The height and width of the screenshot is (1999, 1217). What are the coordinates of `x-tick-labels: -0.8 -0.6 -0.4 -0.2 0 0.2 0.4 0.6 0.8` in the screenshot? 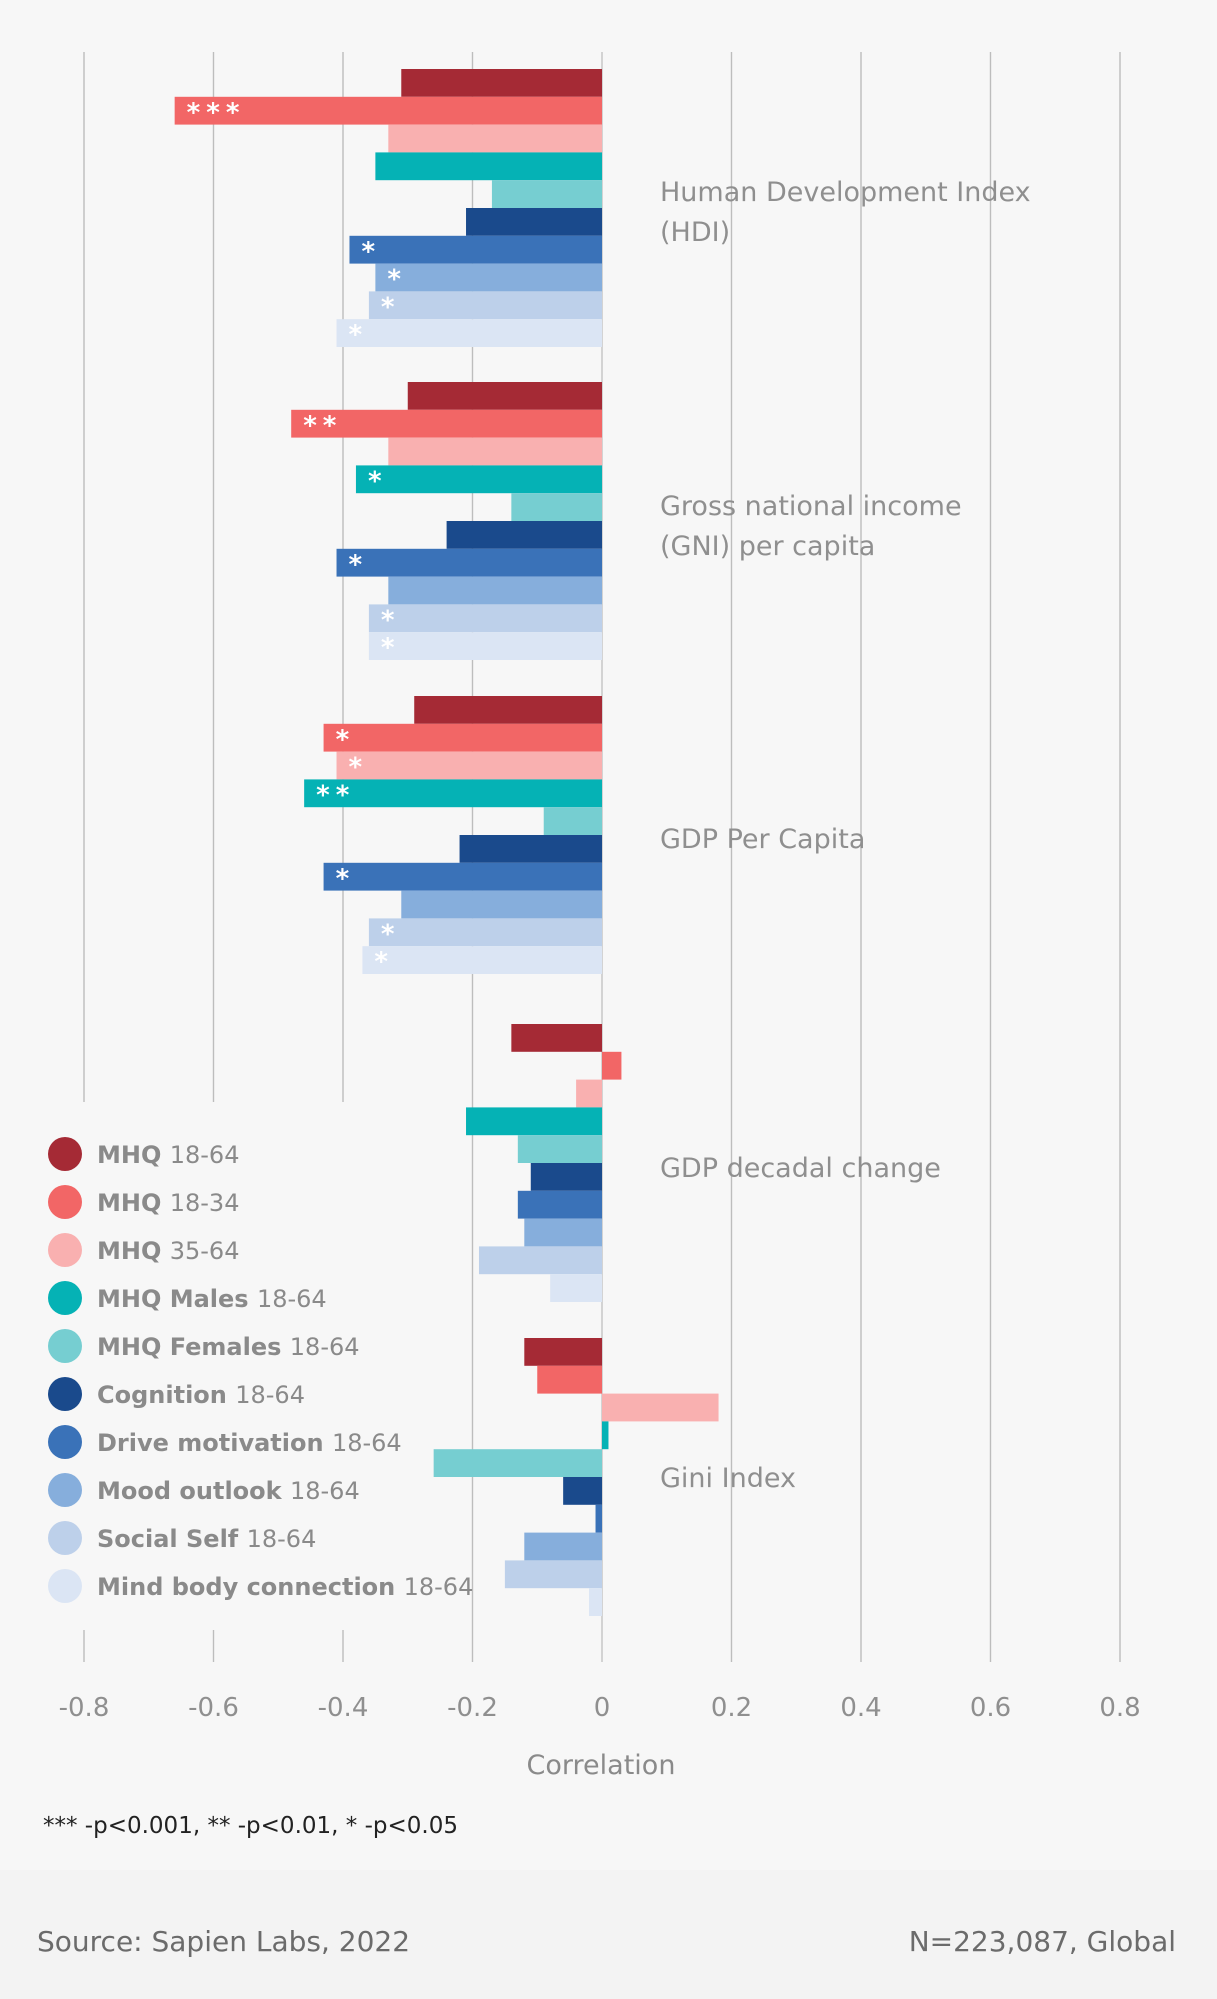 It's located at (600, 1708).